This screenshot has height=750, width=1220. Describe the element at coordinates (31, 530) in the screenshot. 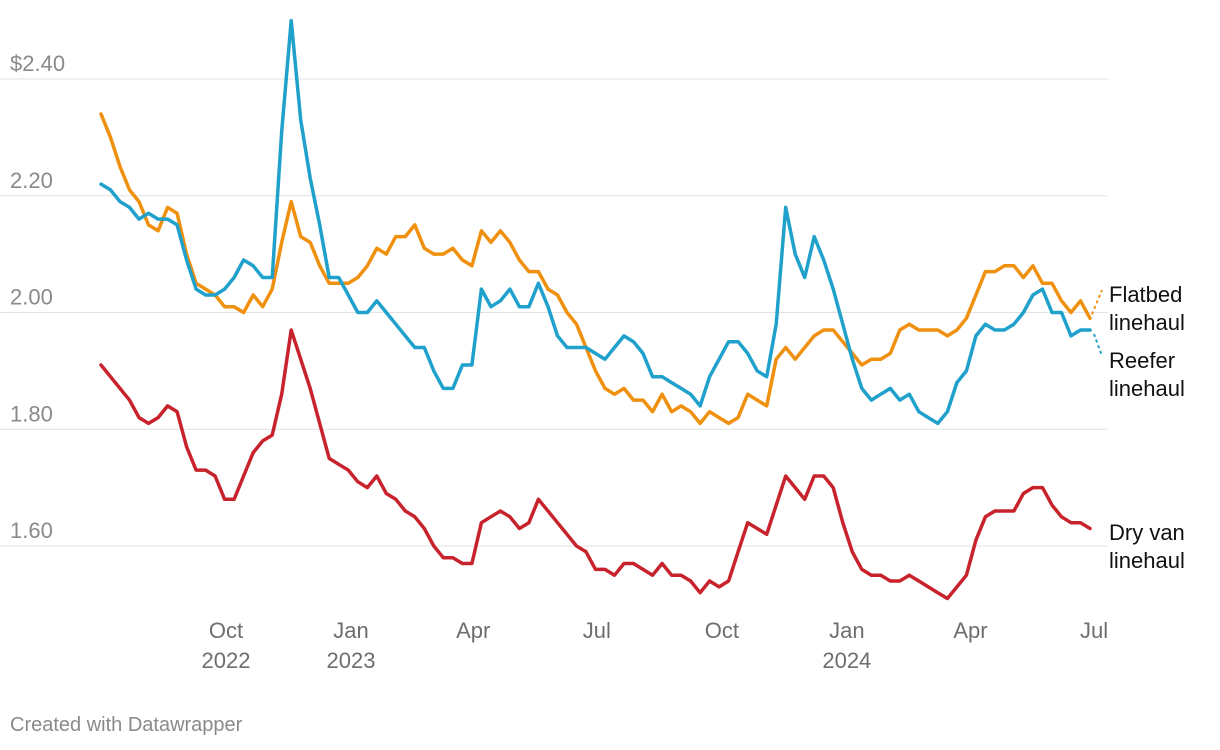

I see `y-tick-label: 1.60` at that location.